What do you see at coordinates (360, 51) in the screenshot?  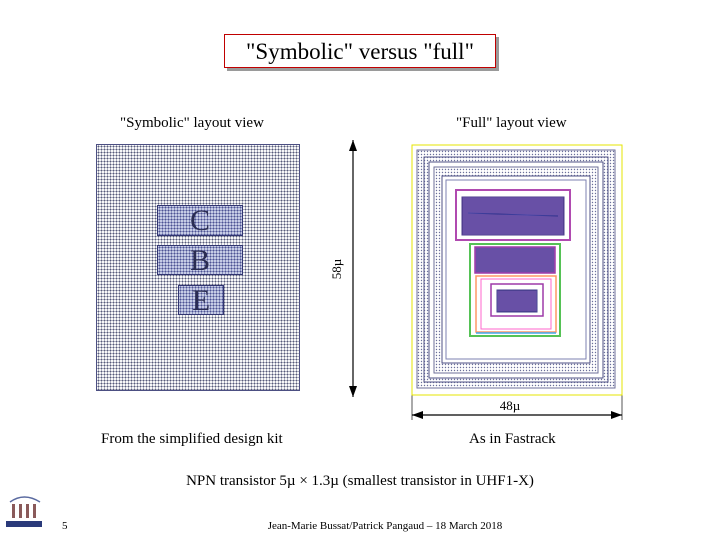 I see `slide-title: "Symbolic" versus "full"` at bounding box center [360, 51].